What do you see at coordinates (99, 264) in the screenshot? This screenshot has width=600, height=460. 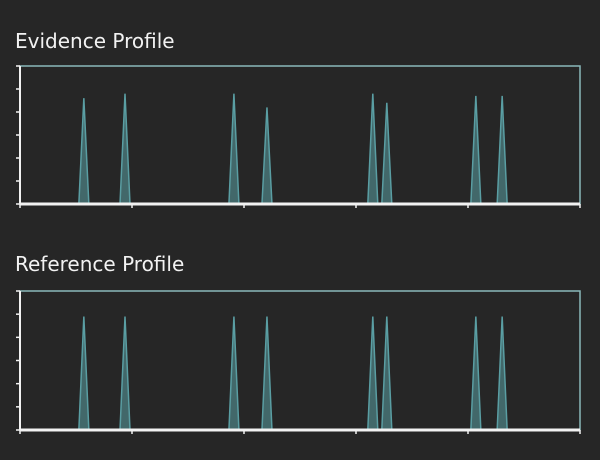 I see `chart-title: Reference Profile` at bounding box center [99, 264].